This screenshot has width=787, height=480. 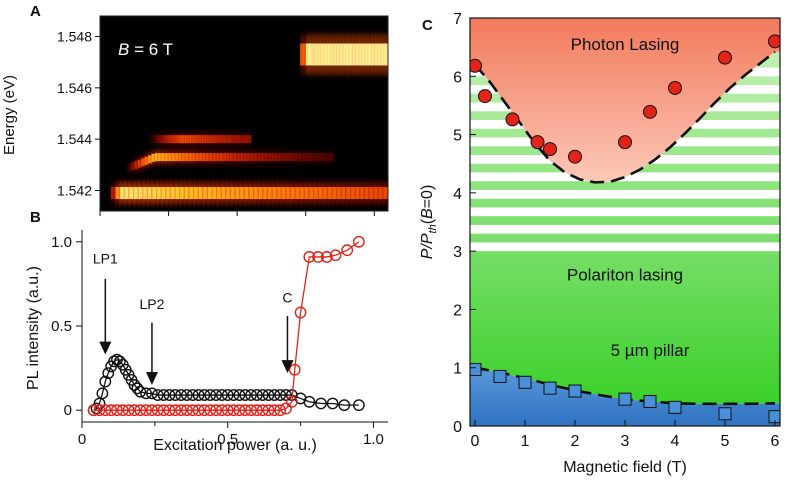 I want to click on panel-c-x-label: Magnetic field (T), so click(x=625, y=467).